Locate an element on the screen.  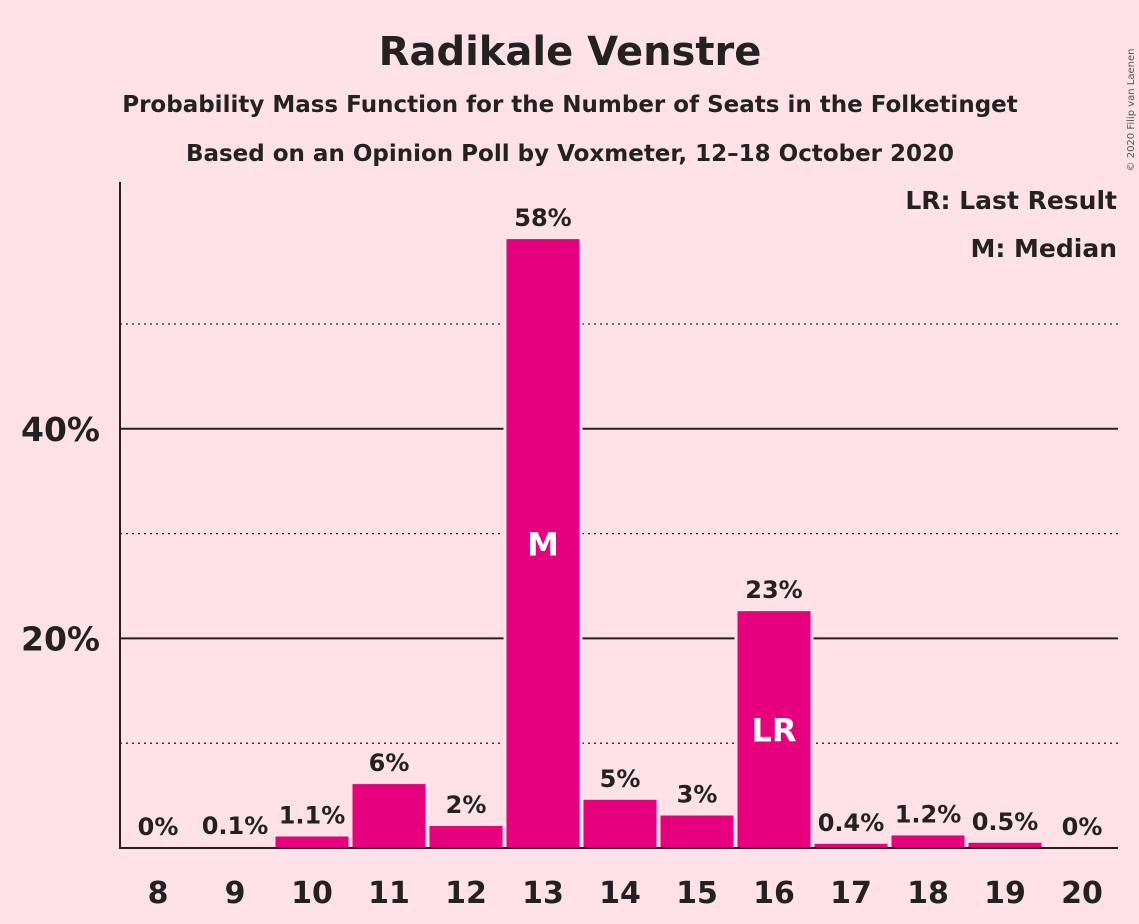
chart-title: Radikale Venstre is located at coordinates (570, 52).